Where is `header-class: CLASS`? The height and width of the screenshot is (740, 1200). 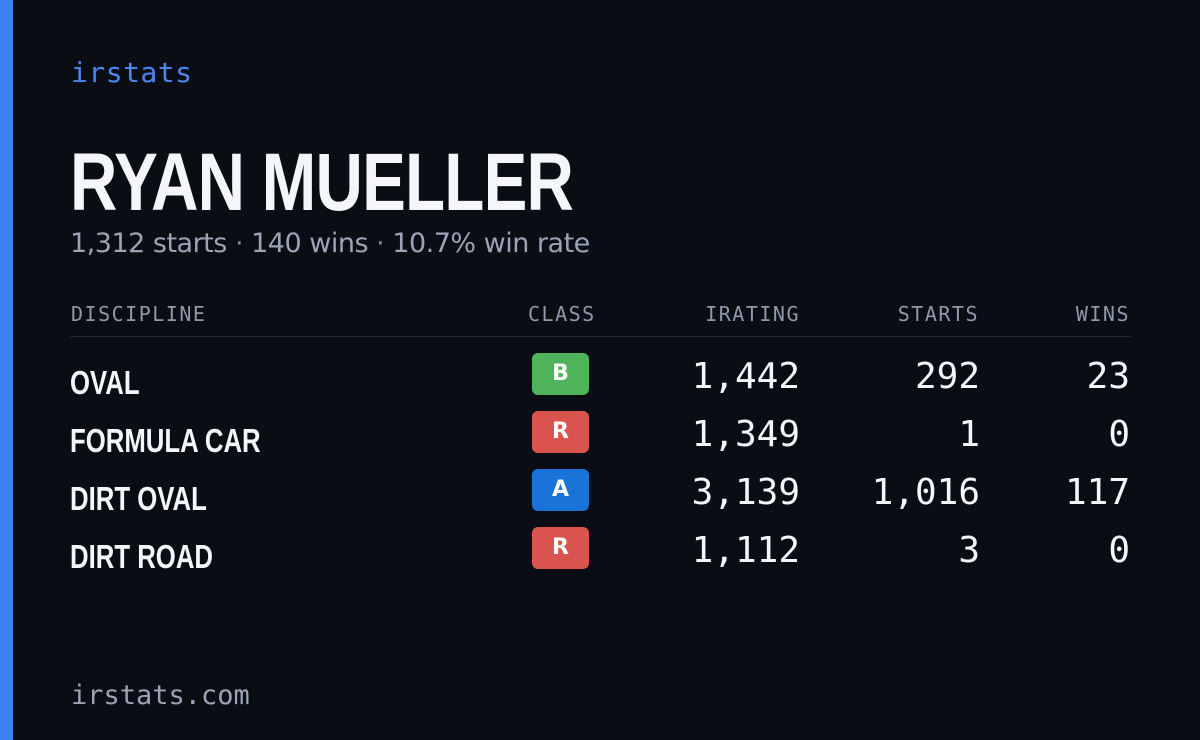 header-class: CLASS is located at coordinates (562, 314).